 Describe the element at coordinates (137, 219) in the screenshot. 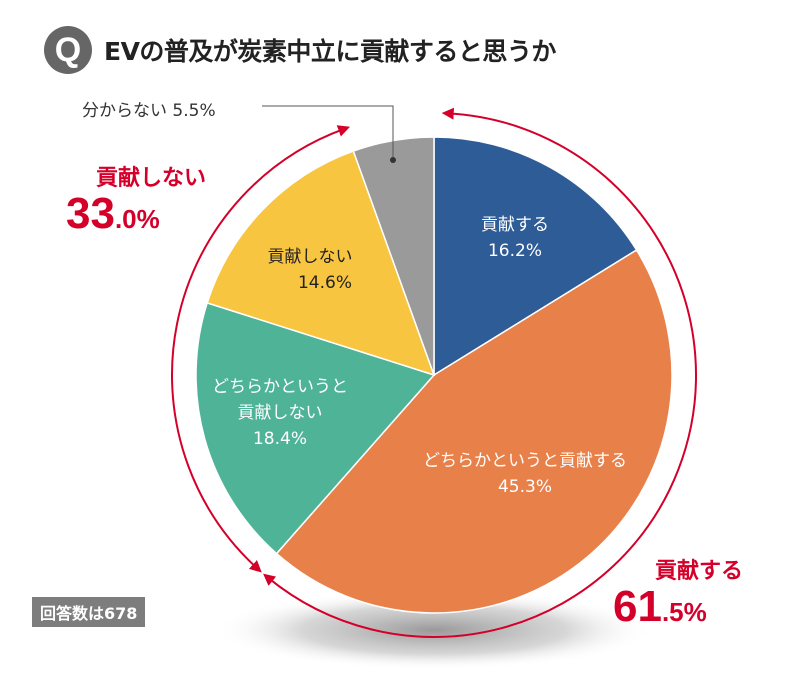

I see `group-value-dec: .0%` at that location.